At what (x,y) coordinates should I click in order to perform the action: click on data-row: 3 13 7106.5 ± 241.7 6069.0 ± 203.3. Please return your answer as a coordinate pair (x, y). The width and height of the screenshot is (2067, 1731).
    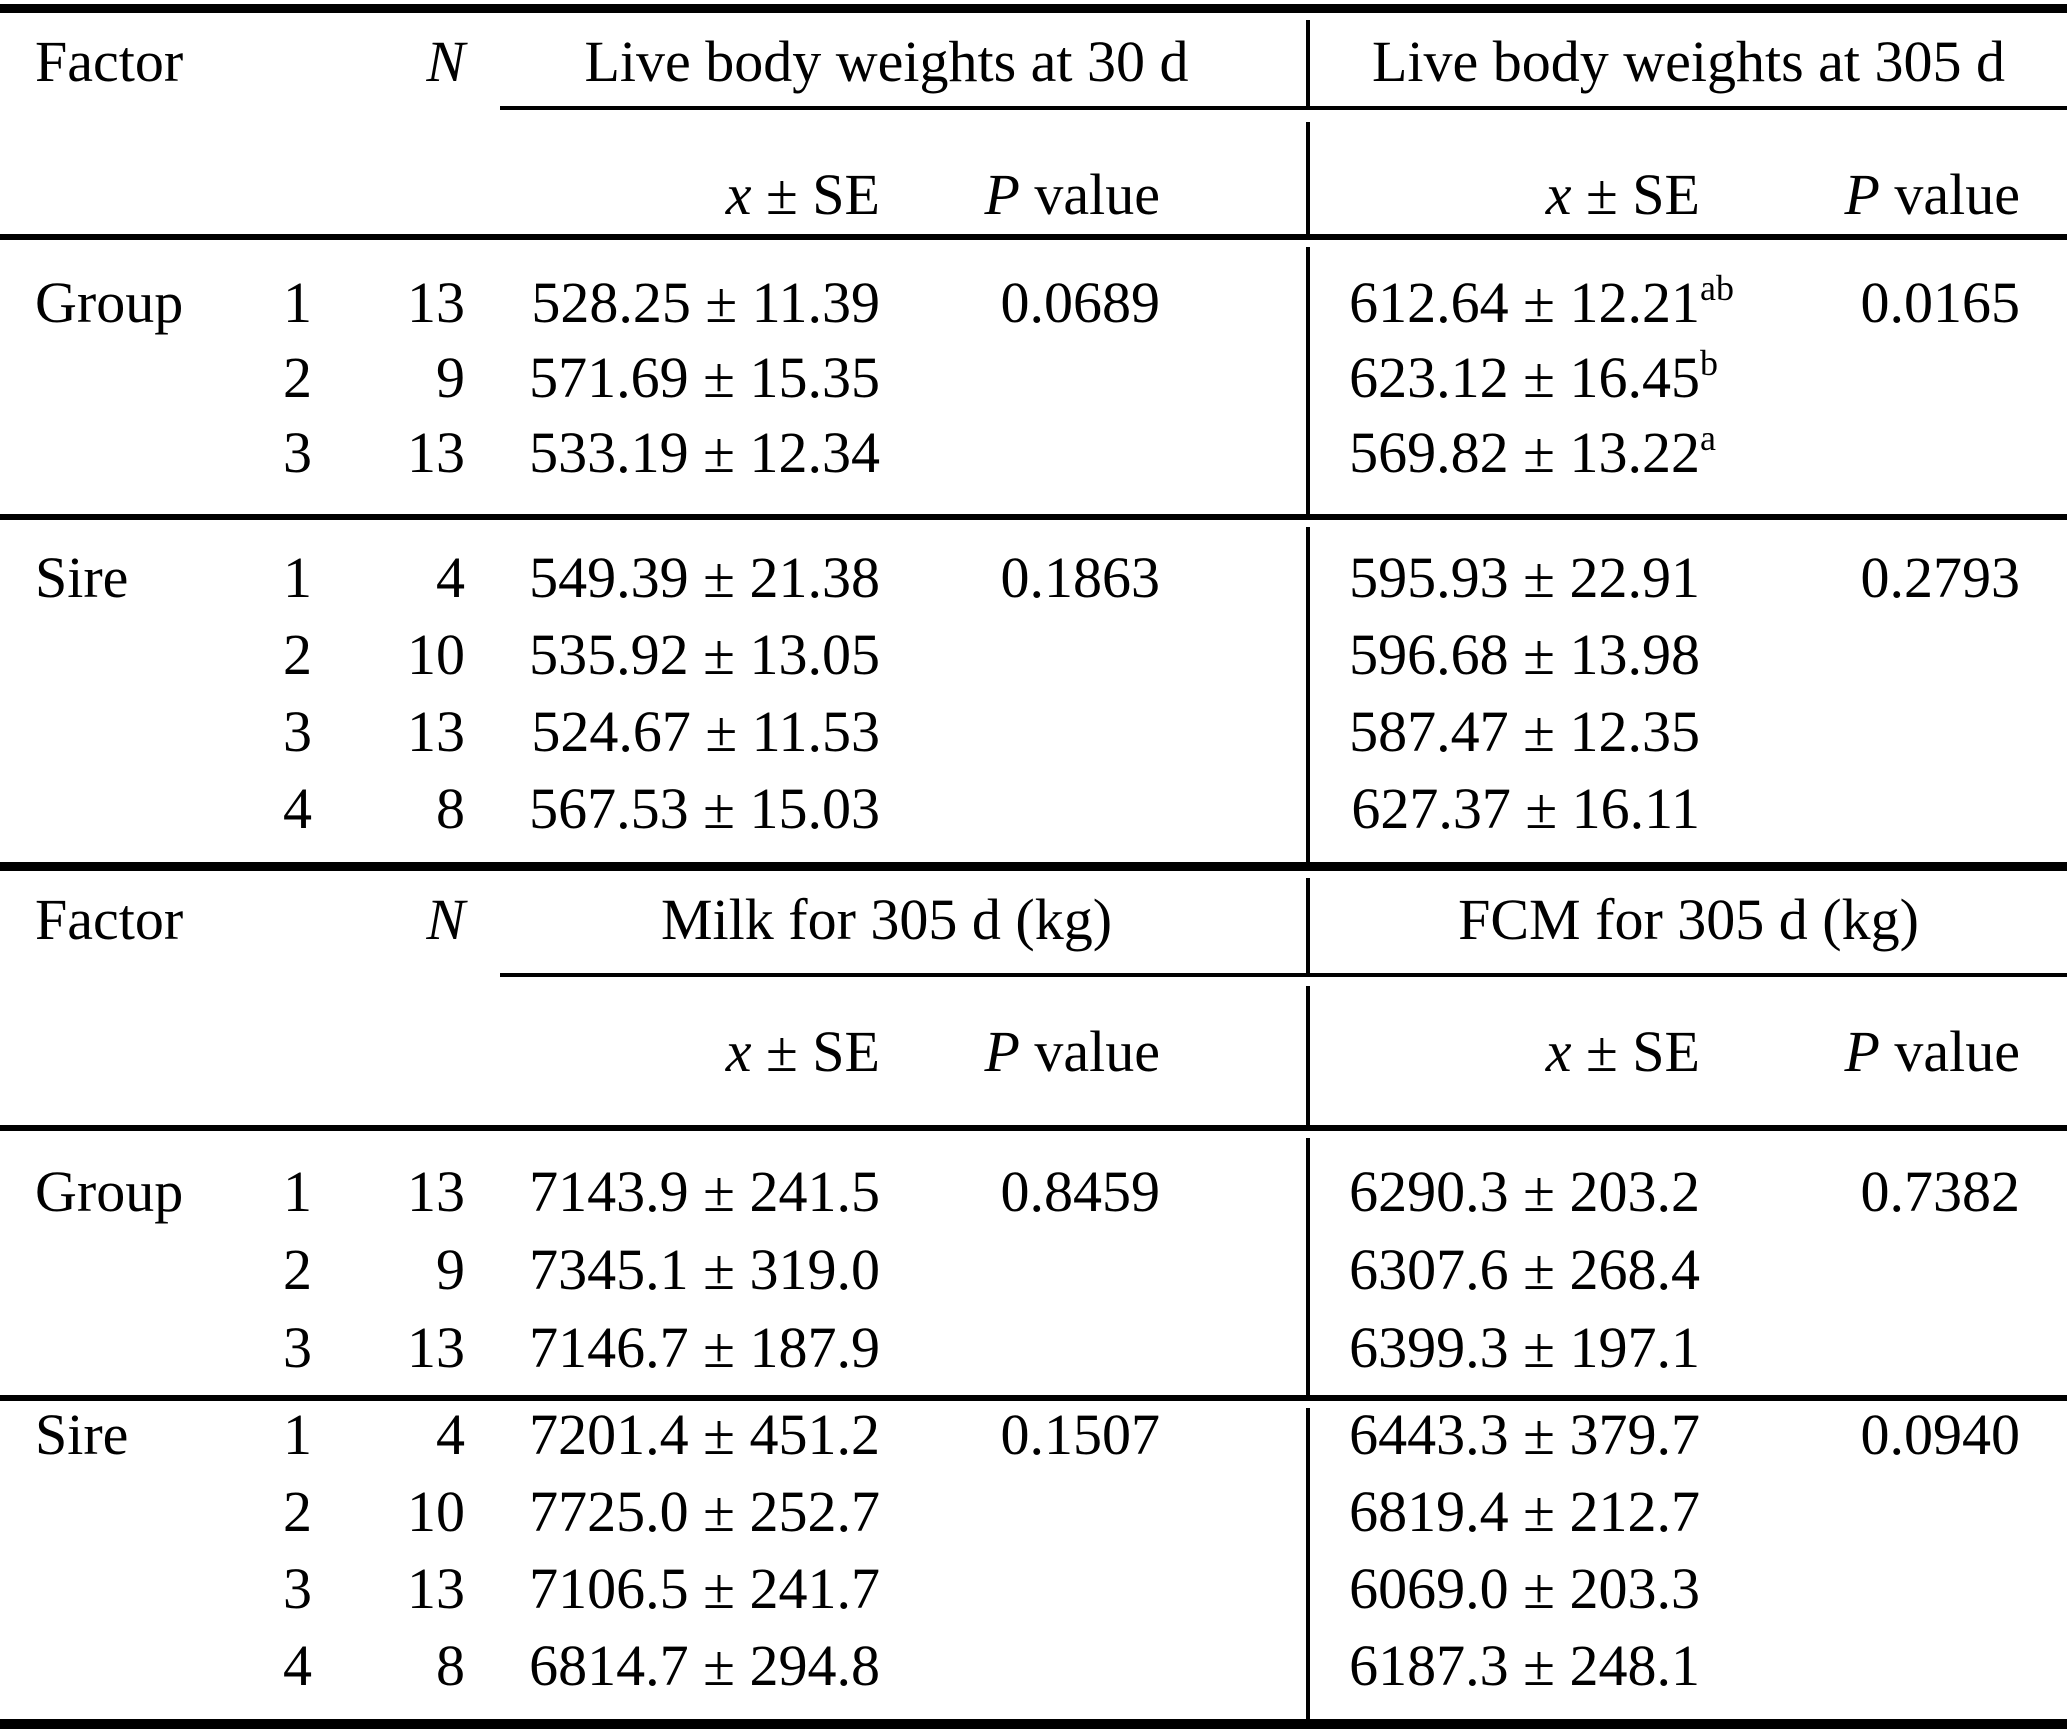
    Looking at the image, I should click on (1033, 1589).